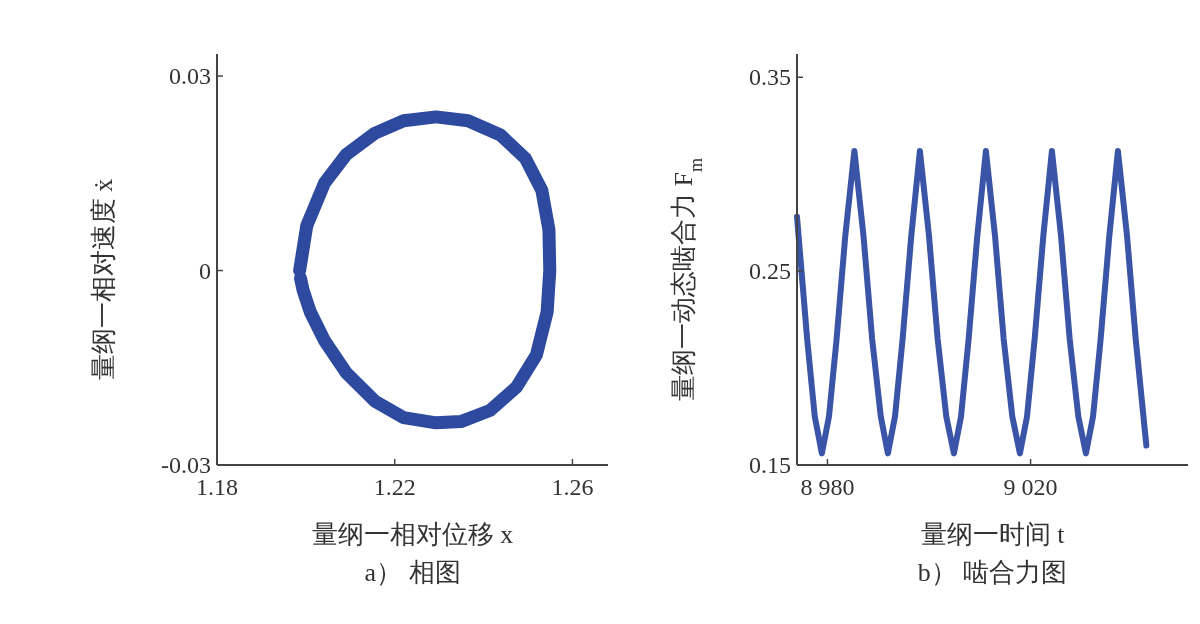 Image resolution: width=1200 pixels, height=624 pixels. Describe the element at coordinates (827, 487) in the screenshot. I see `x-tick-label: 8 980` at that location.